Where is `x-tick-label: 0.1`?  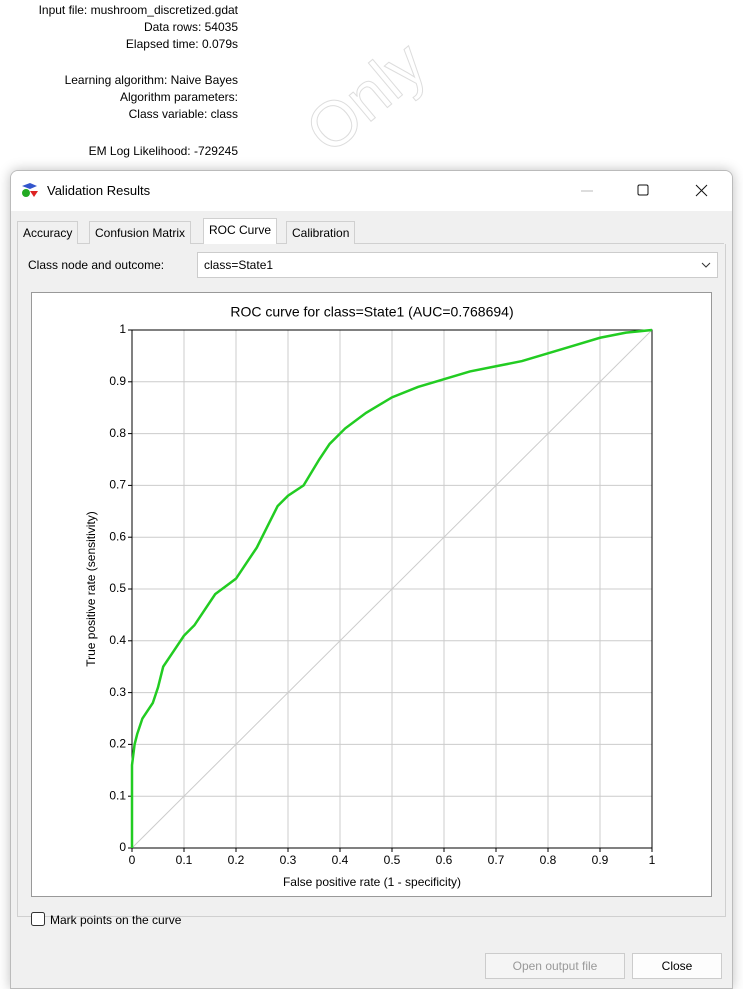 x-tick-label: 0.1 is located at coordinates (184, 860).